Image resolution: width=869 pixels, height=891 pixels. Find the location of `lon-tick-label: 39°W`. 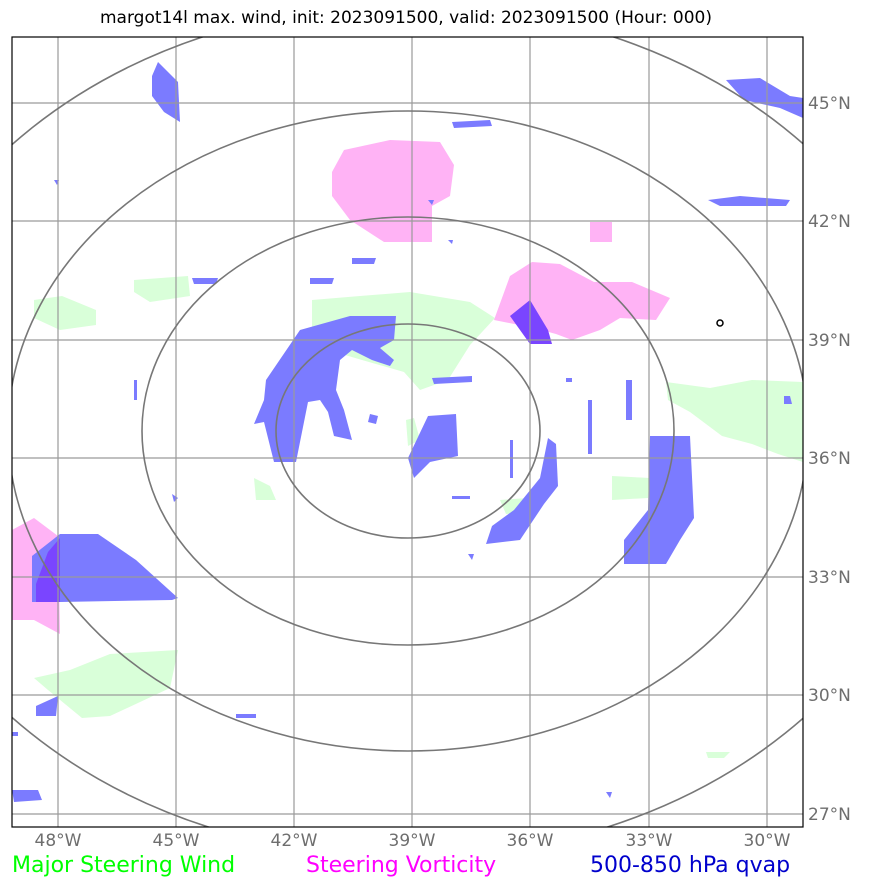

lon-tick-label: 39°W is located at coordinates (412, 841).